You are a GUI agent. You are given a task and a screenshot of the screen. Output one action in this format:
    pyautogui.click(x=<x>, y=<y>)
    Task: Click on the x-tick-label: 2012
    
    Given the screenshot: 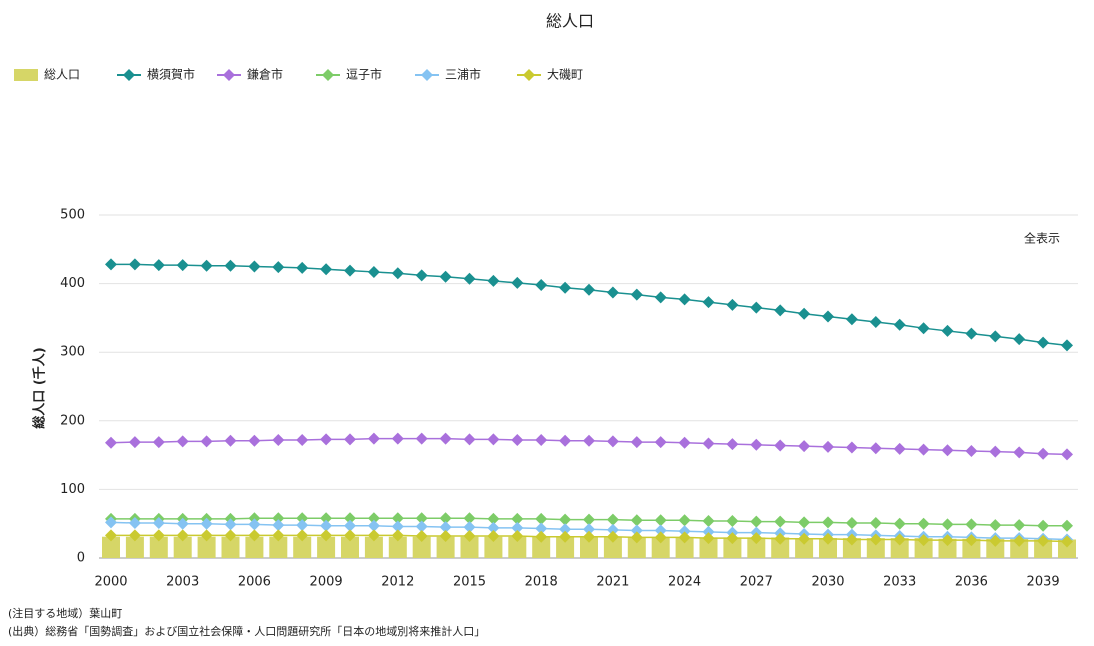 What is the action you would take?
    pyautogui.click(x=397, y=582)
    